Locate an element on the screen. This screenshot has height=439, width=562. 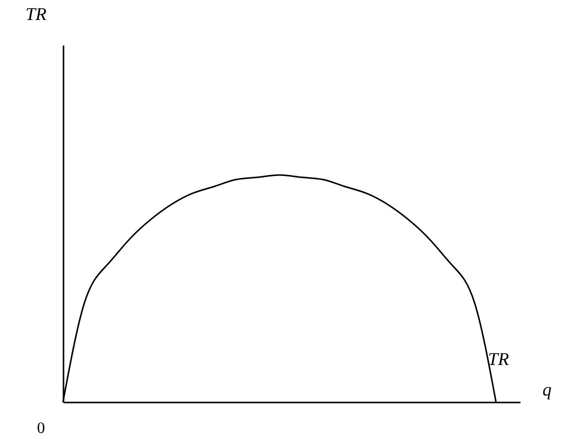
series-label: TR is located at coordinates (499, 359).